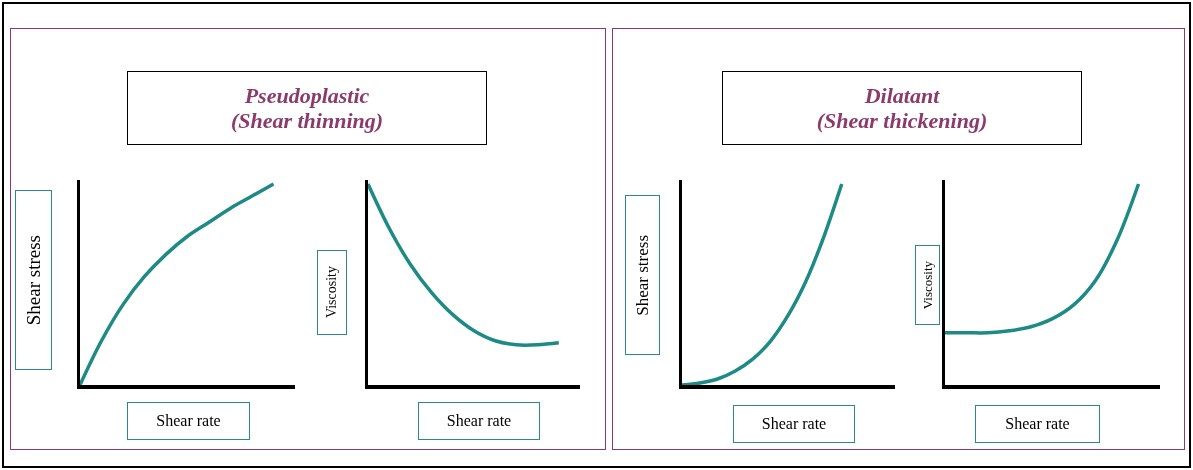  I want to click on chart-title: Dilatant (Shear thickening), so click(902, 108).